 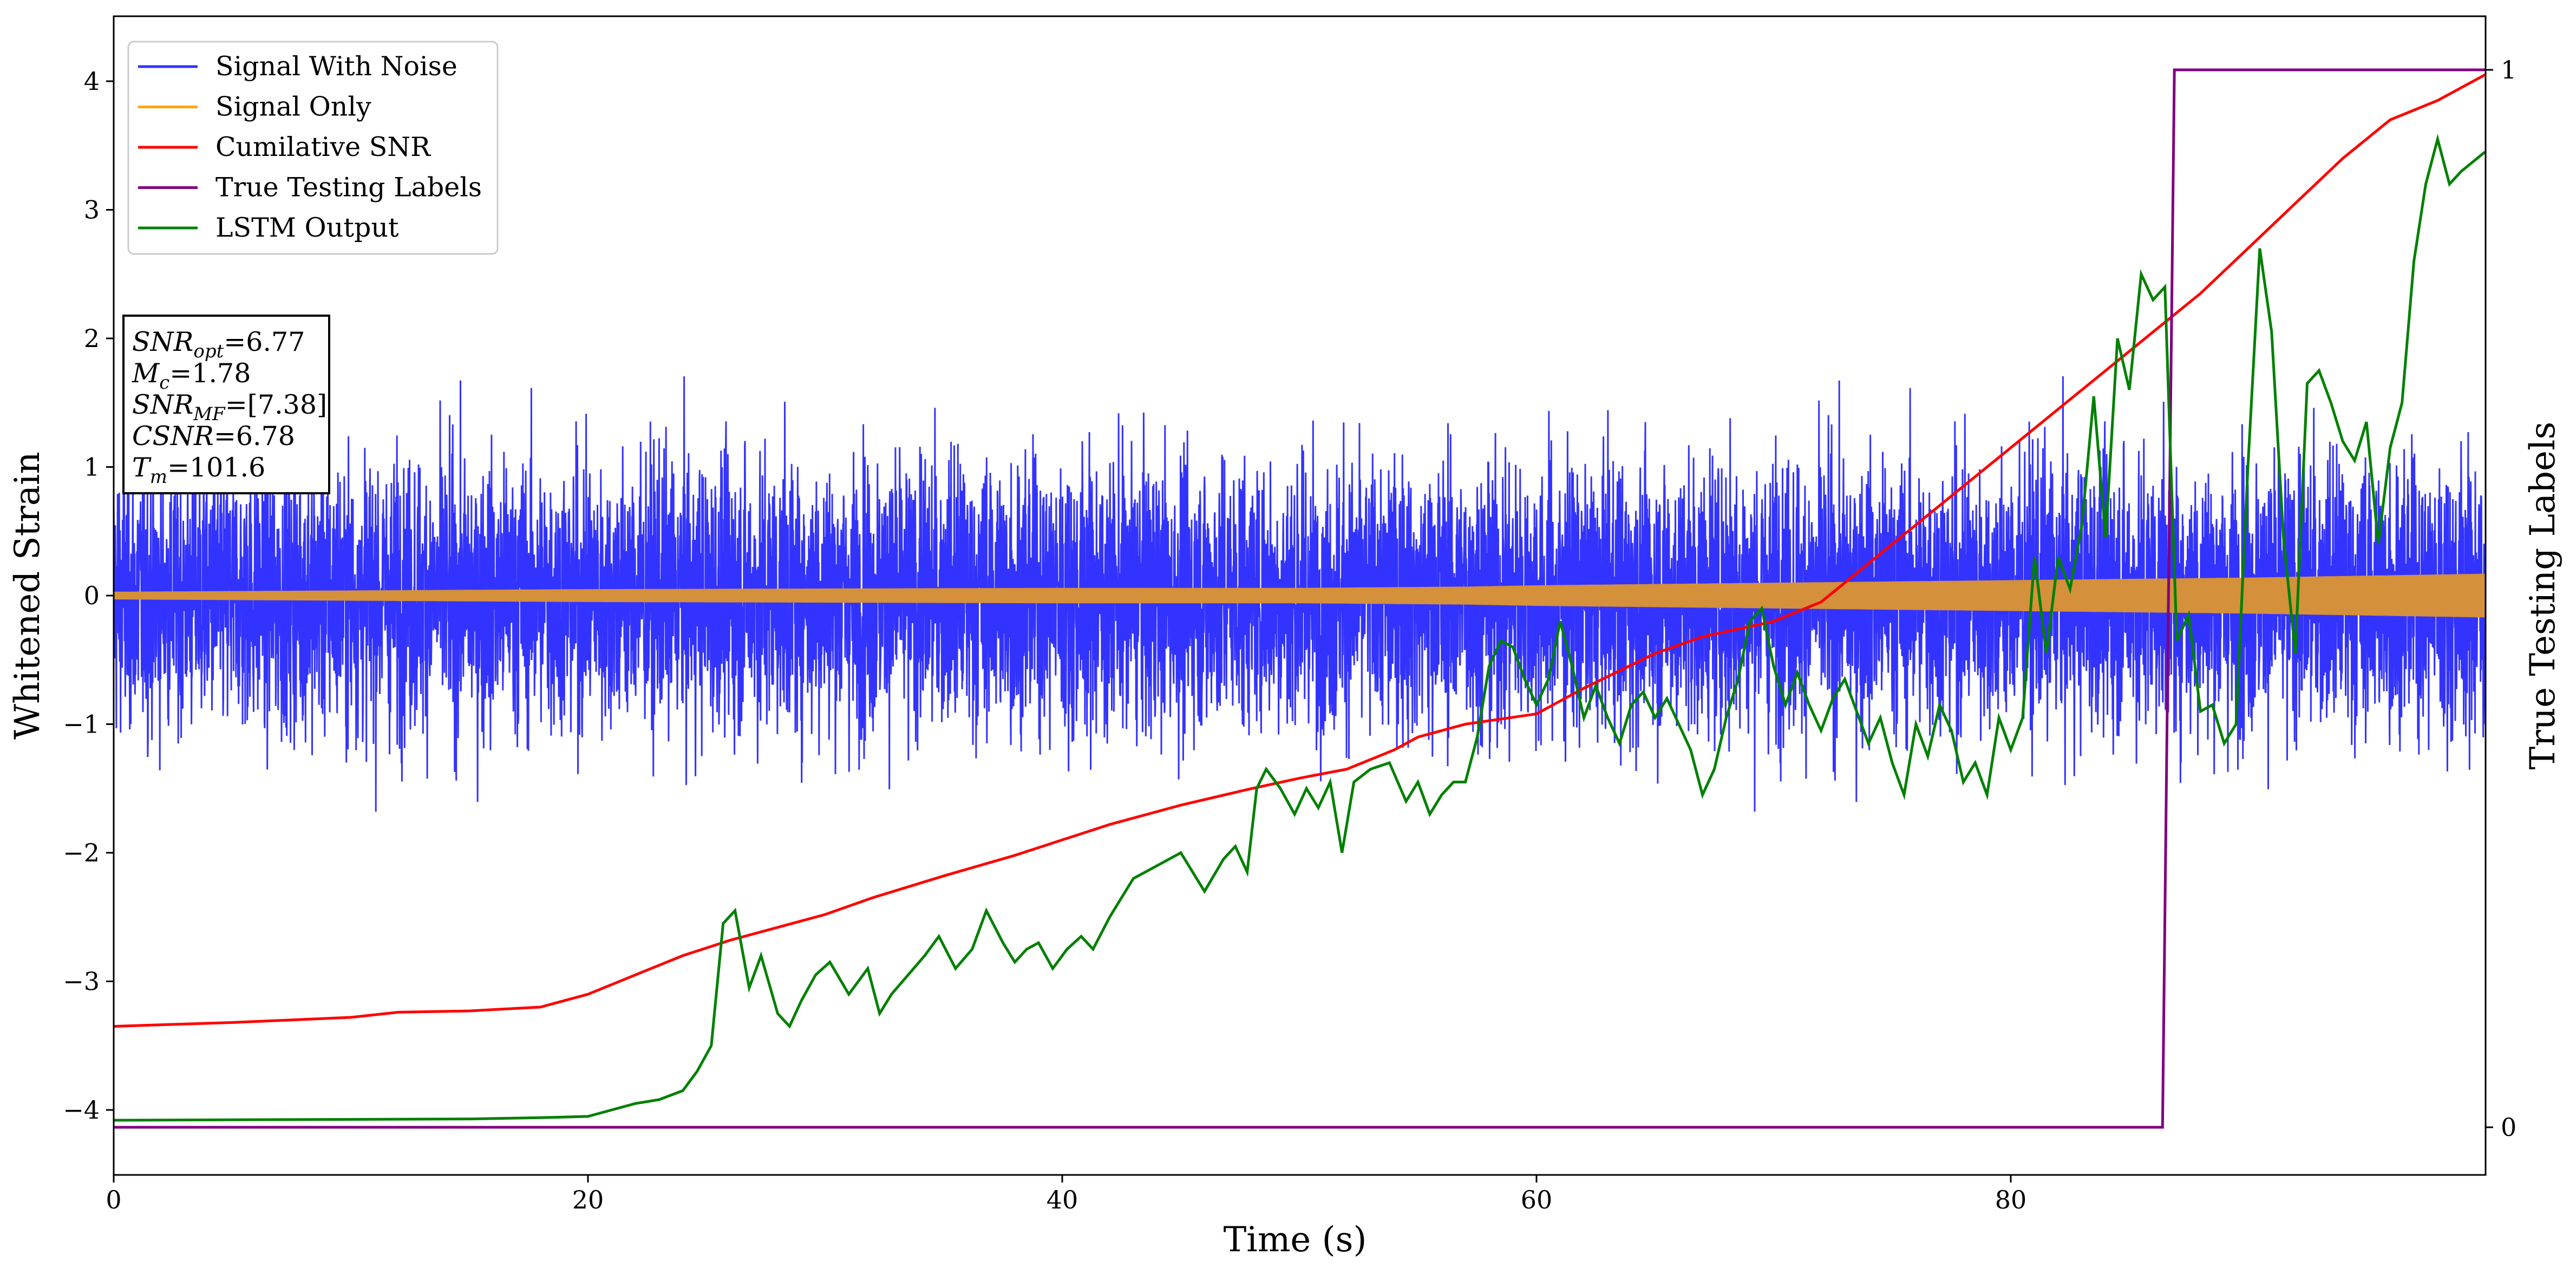 I want to click on y-axis-label: Whitened Strain, so click(x=28, y=595).